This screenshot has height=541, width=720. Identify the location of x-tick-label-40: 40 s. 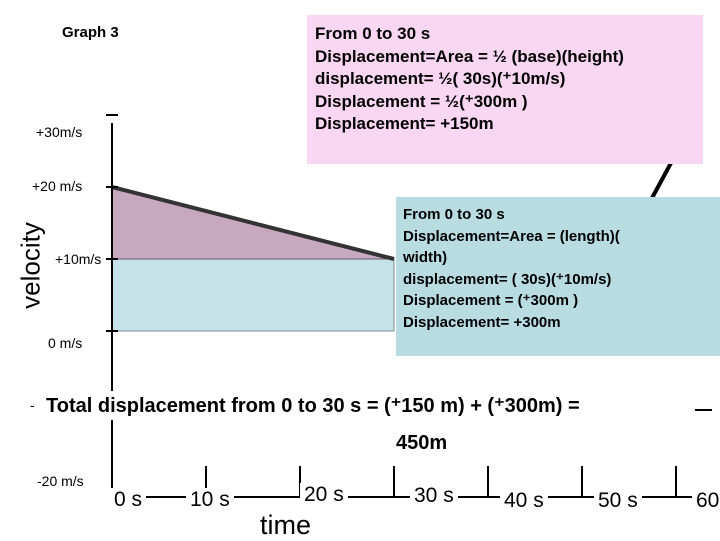
(524, 501).